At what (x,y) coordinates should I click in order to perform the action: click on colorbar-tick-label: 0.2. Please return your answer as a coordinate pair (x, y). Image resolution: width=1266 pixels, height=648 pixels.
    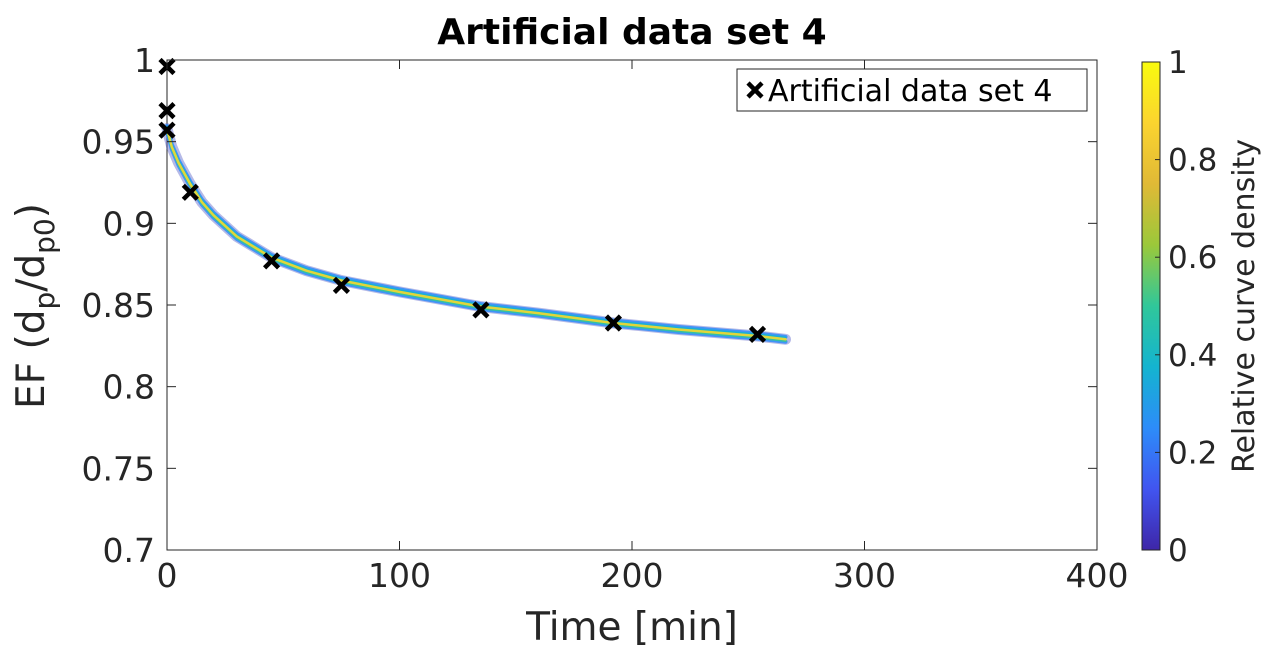
    Looking at the image, I should click on (1192, 453).